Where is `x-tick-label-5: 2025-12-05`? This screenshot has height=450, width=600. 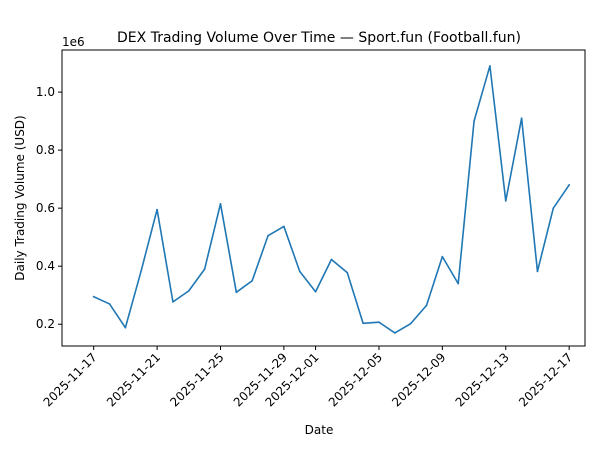 x-tick-label-5: 2025-12-05 is located at coordinates (355, 379).